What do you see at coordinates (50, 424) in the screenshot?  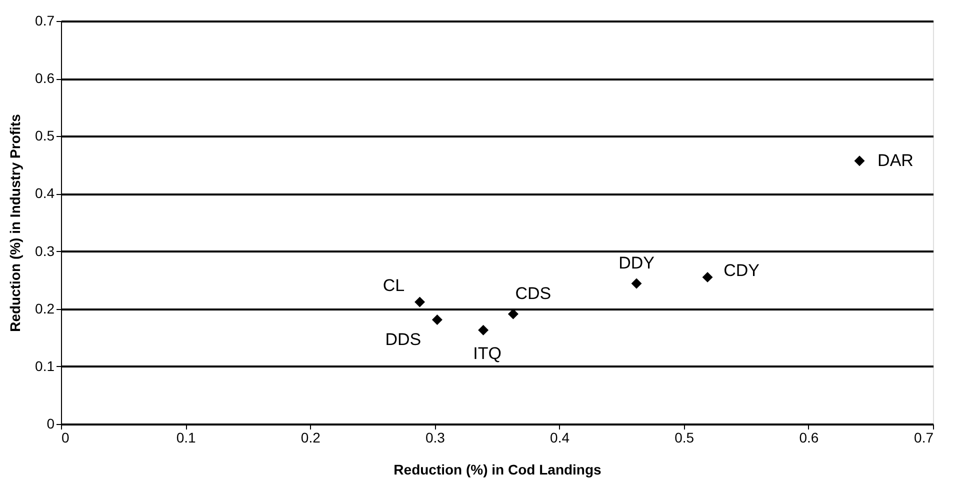 I see `y-tick-label: 0` at bounding box center [50, 424].